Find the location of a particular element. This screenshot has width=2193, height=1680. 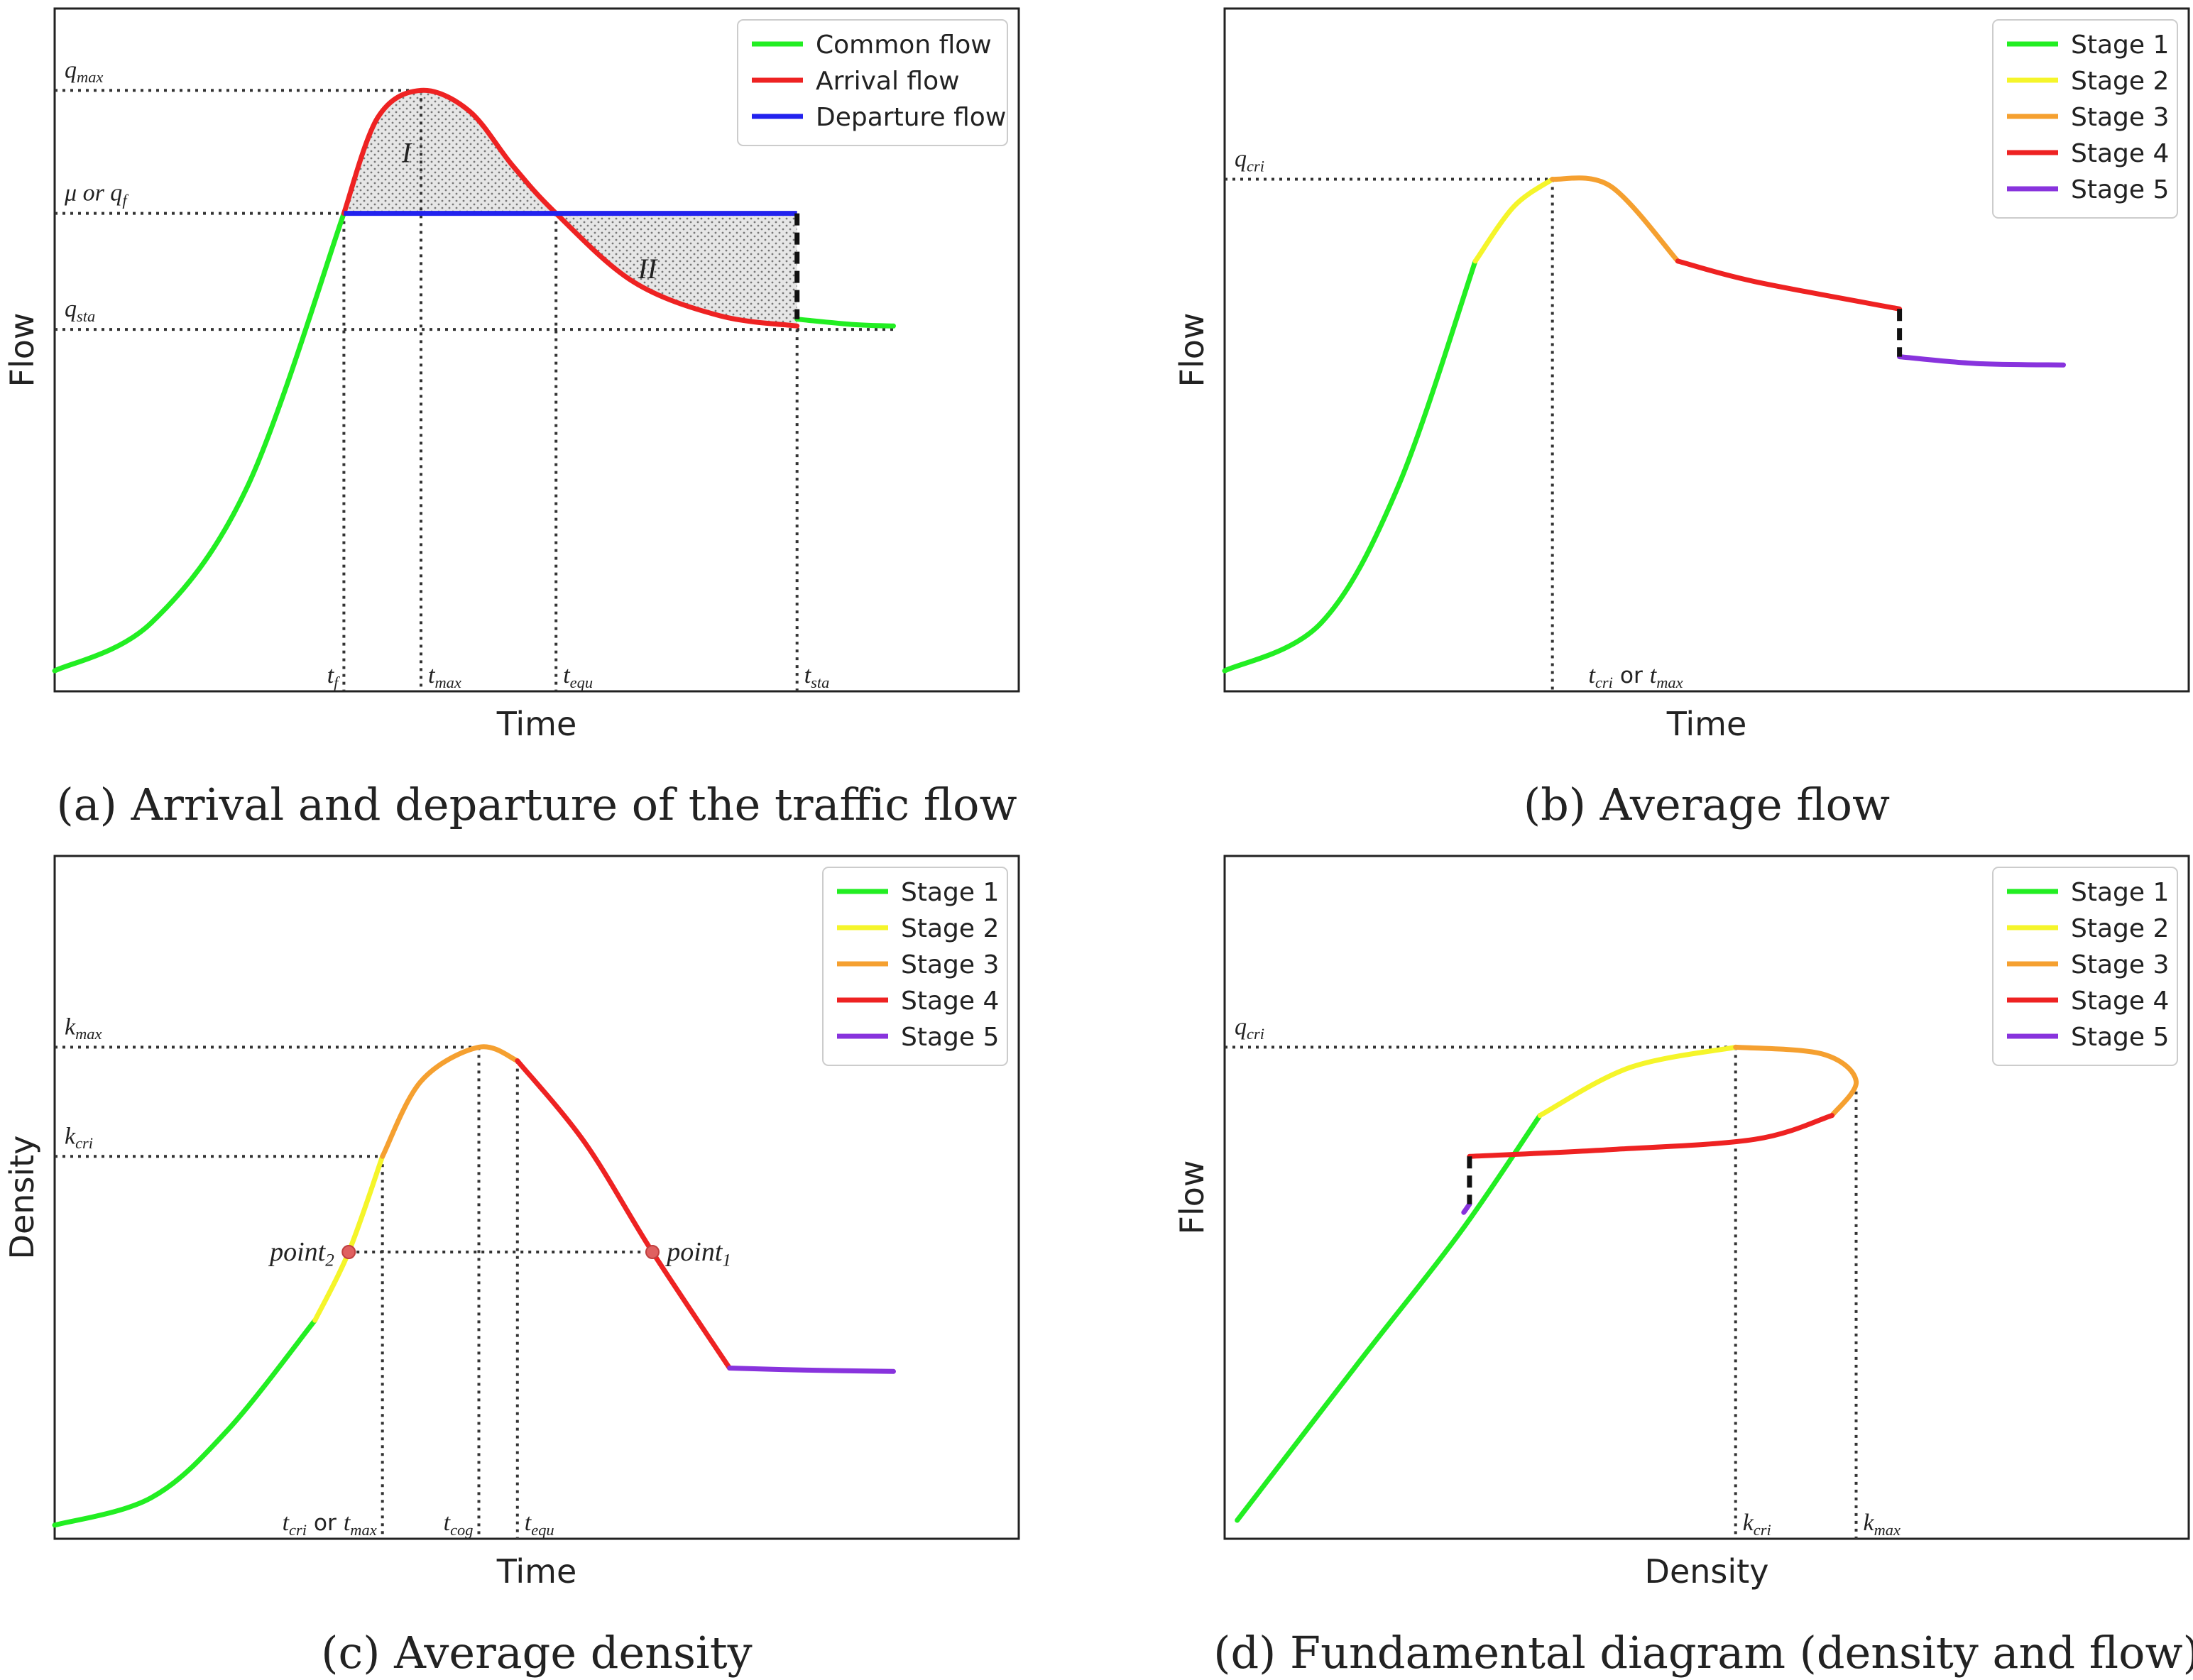

panel-caption: (b) Average flow is located at coordinates (1707, 804).